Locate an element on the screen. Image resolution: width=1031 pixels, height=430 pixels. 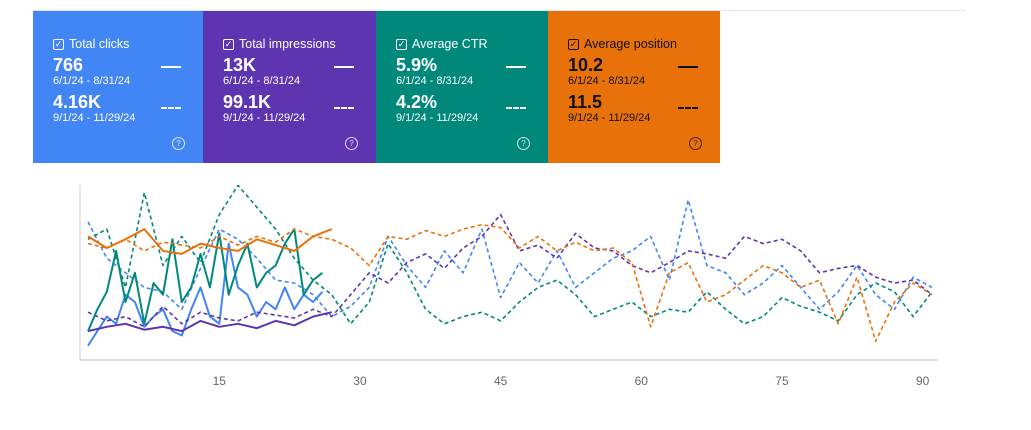
card-value-current: 766 is located at coordinates (68, 65).